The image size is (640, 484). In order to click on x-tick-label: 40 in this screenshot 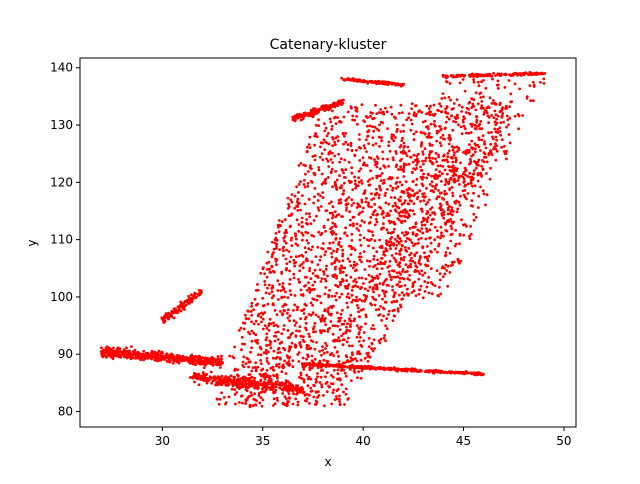, I will do `click(363, 441)`.